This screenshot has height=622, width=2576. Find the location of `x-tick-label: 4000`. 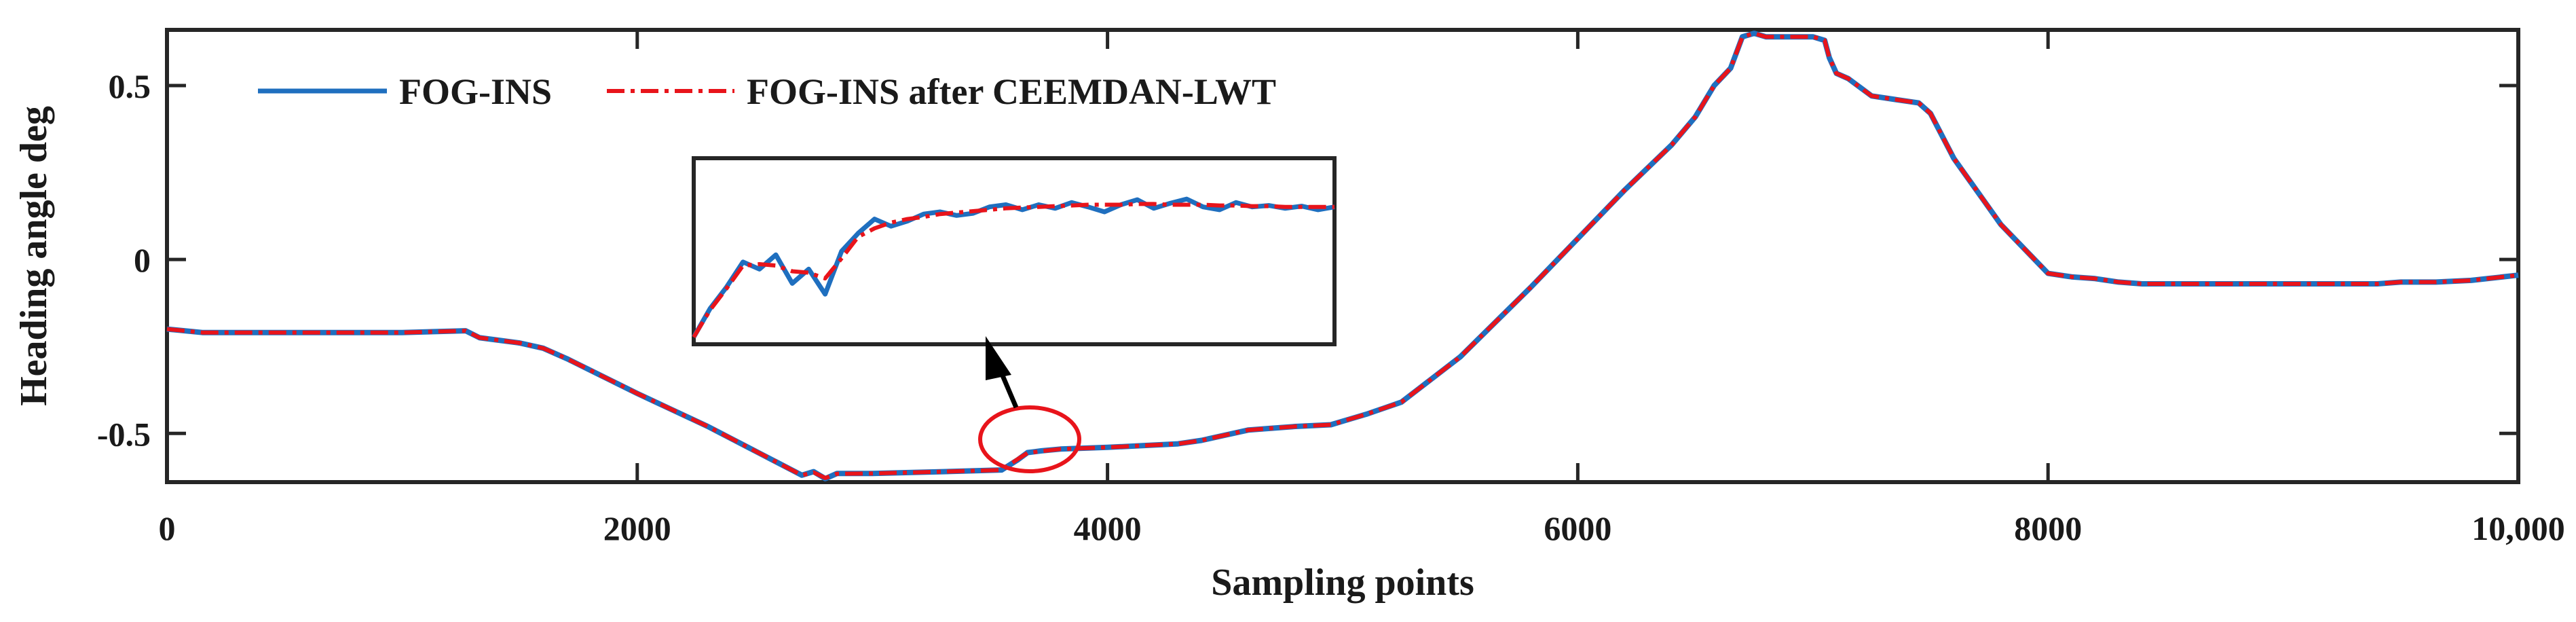

x-tick-label: 4000 is located at coordinates (1108, 528).